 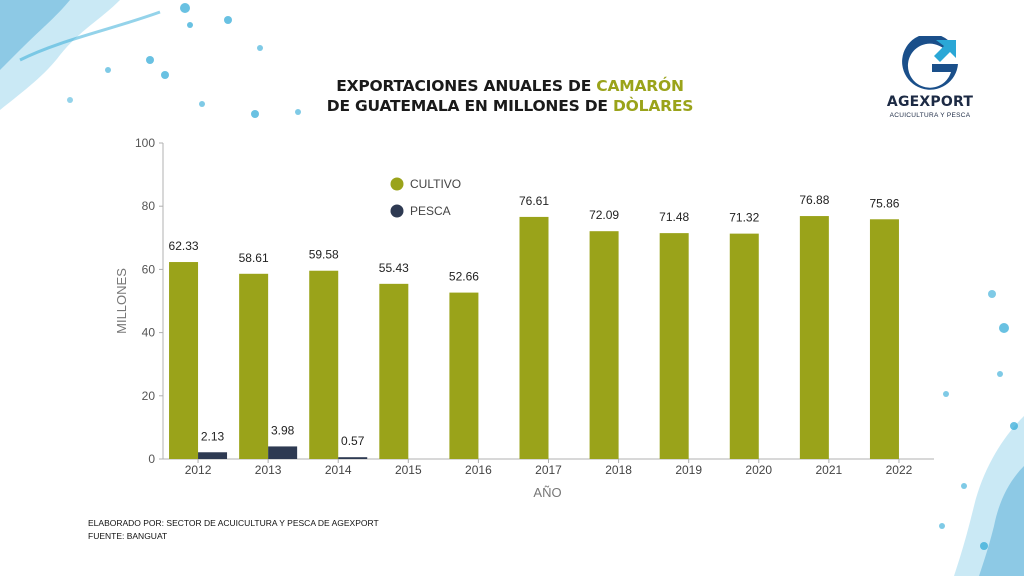 I want to click on agexport-logo: AGEXPORT ACUICULTURA Y PESCA, so click(x=930, y=76).